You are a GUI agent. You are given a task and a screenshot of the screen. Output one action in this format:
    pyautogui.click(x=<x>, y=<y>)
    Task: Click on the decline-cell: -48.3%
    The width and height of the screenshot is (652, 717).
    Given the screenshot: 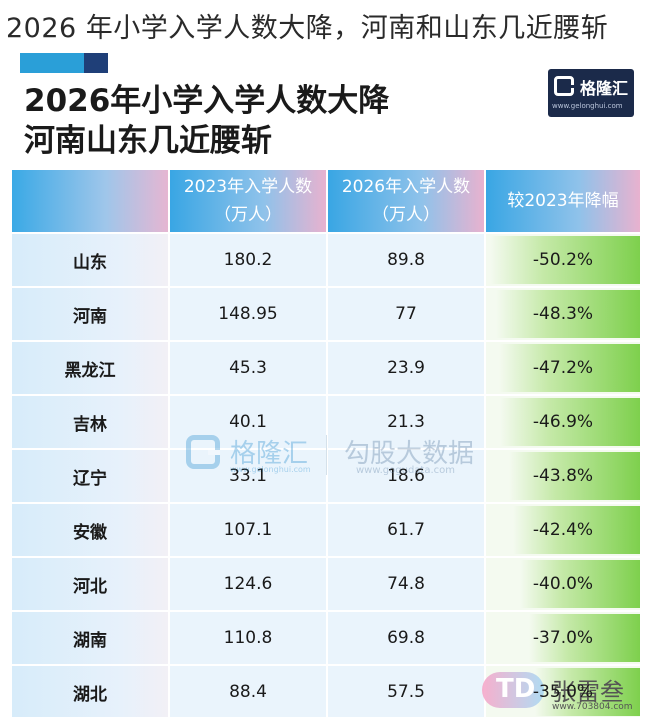 What is the action you would take?
    pyautogui.click(x=563, y=314)
    